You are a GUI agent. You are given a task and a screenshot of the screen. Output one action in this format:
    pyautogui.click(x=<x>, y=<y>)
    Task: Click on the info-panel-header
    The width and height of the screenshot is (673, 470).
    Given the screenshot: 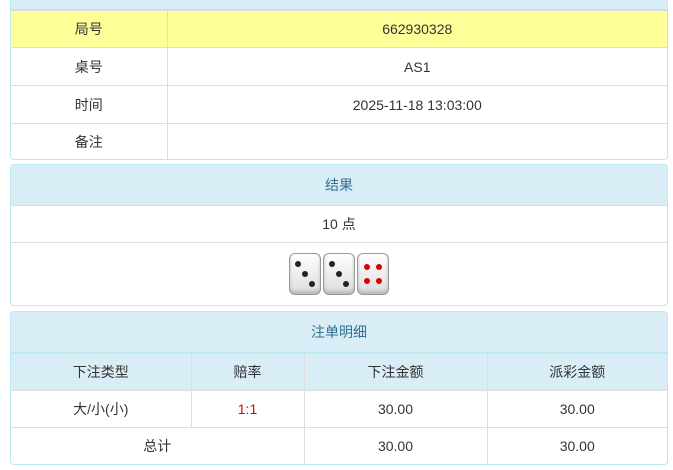 What is the action you would take?
    pyautogui.click(x=339, y=5)
    